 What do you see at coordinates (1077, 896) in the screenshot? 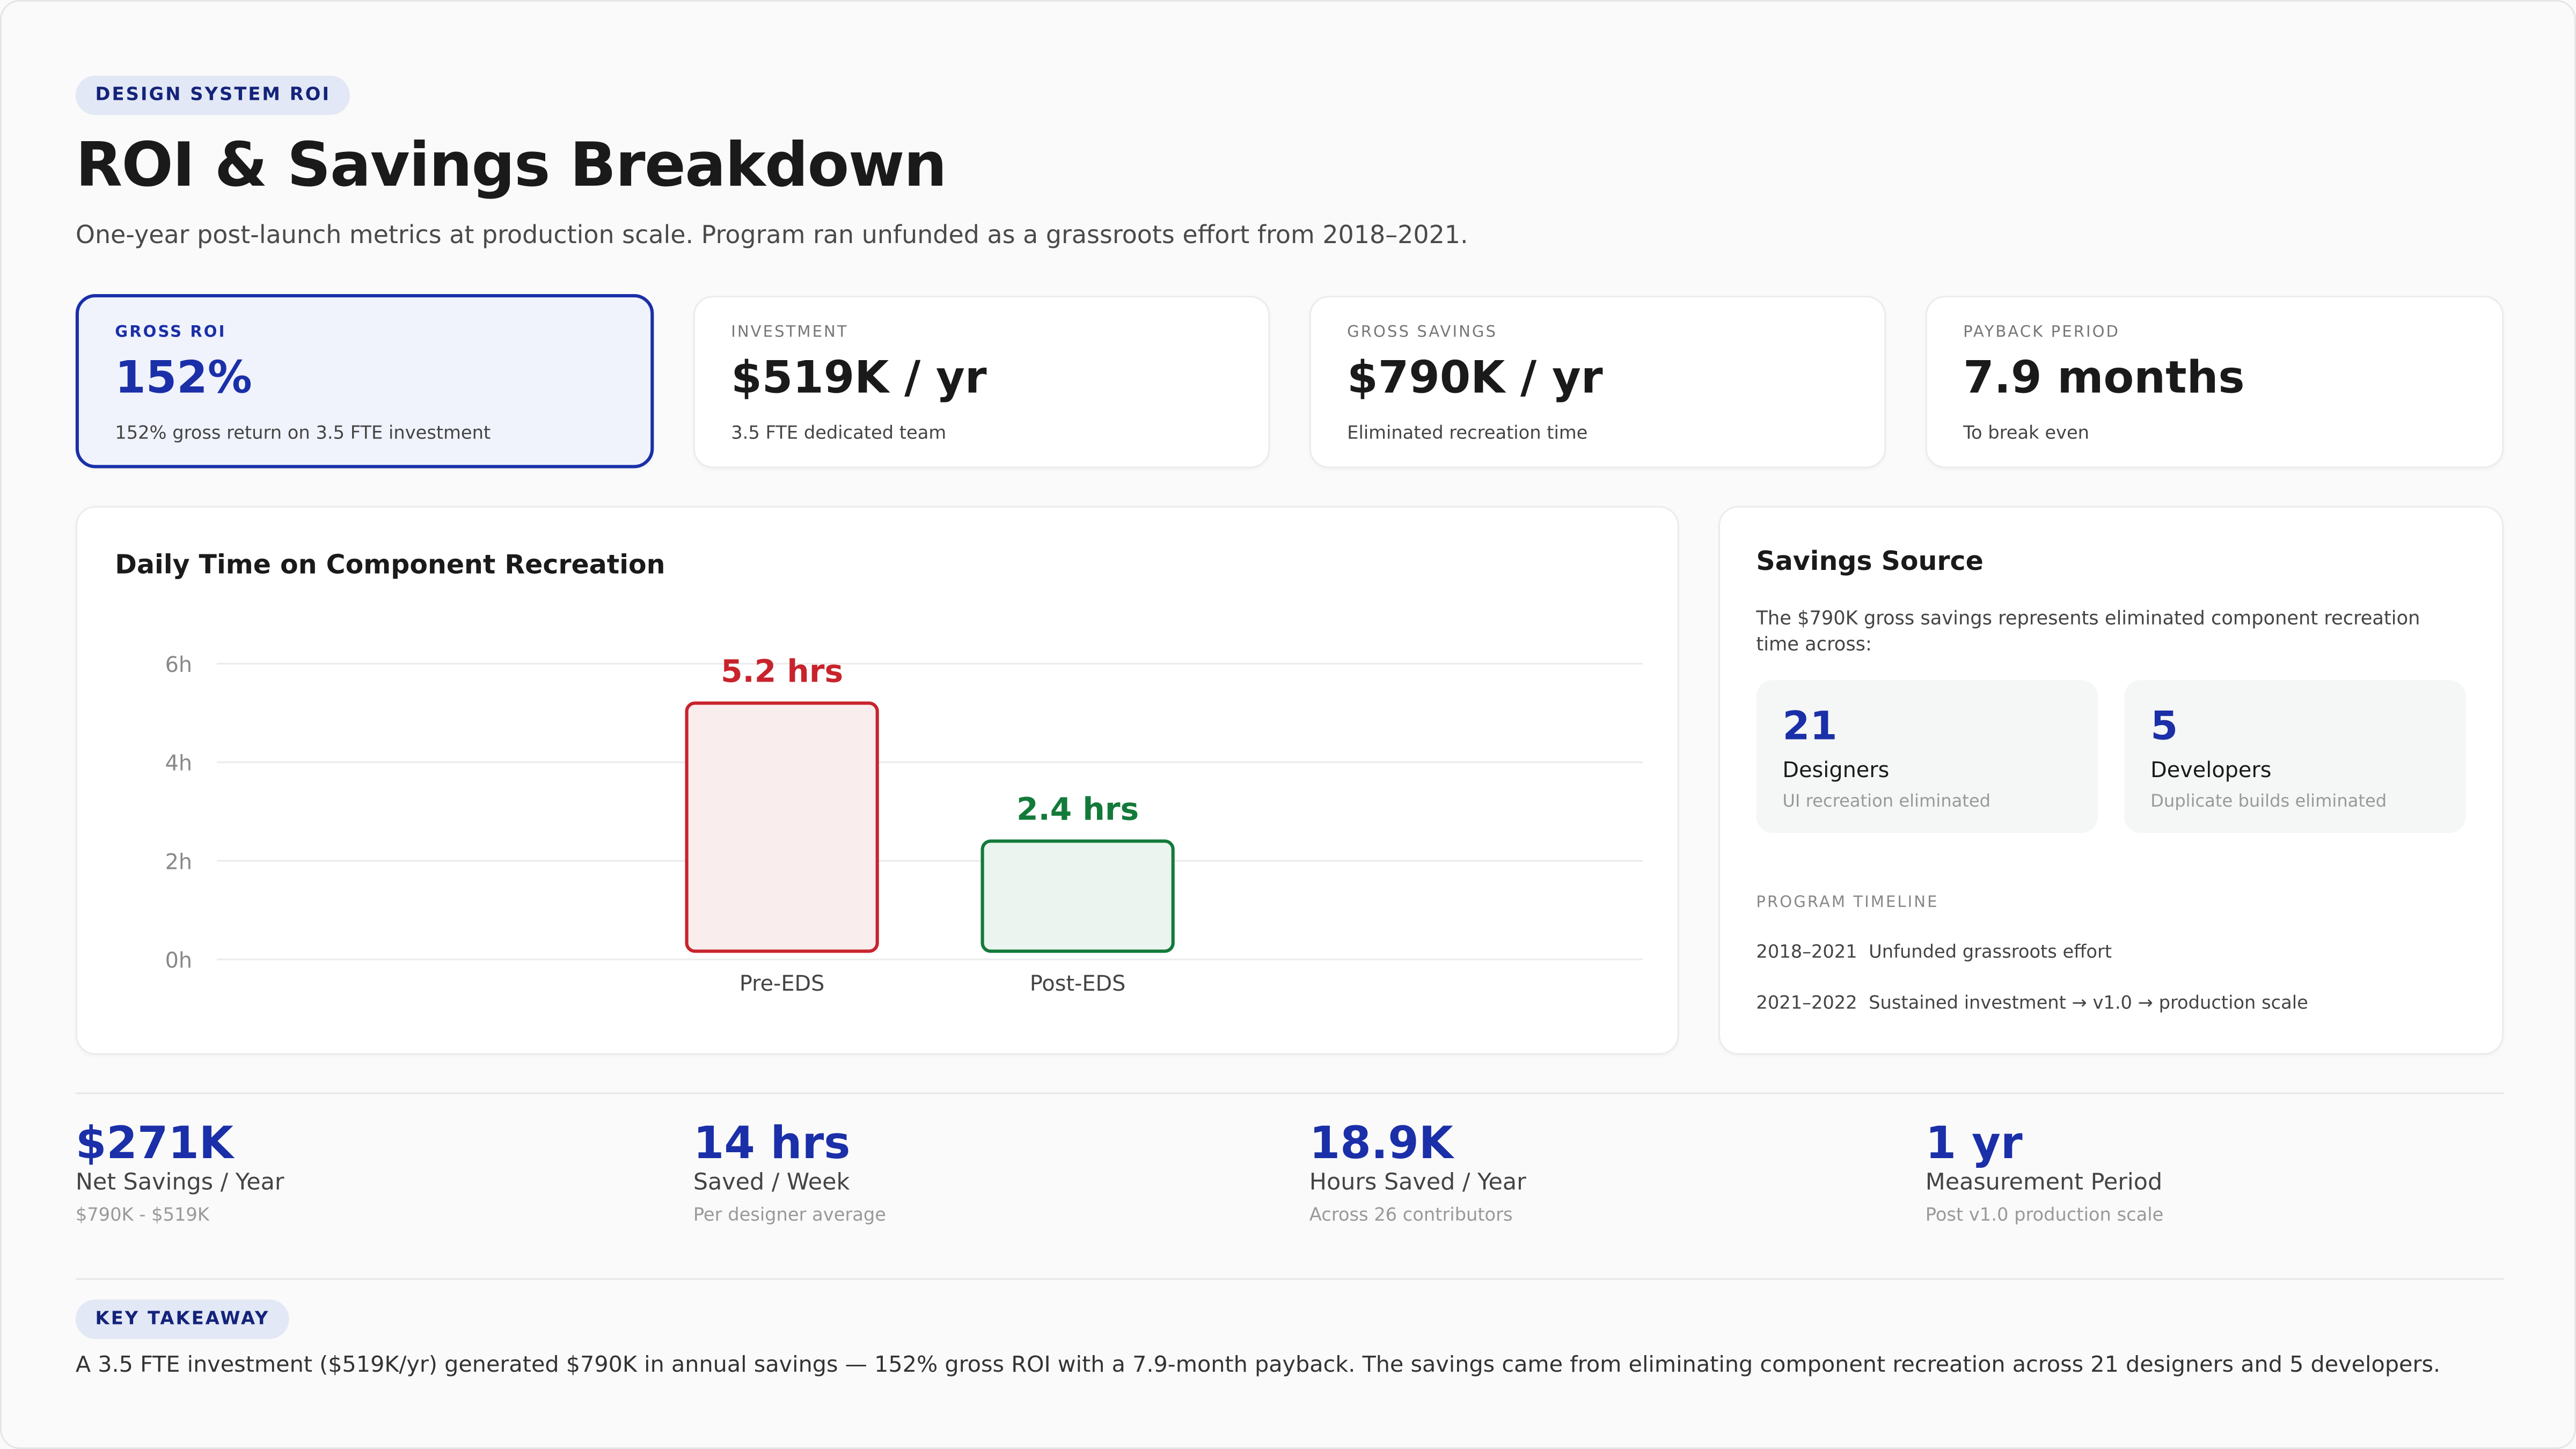
I see `bar-post-eds` at bounding box center [1077, 896].